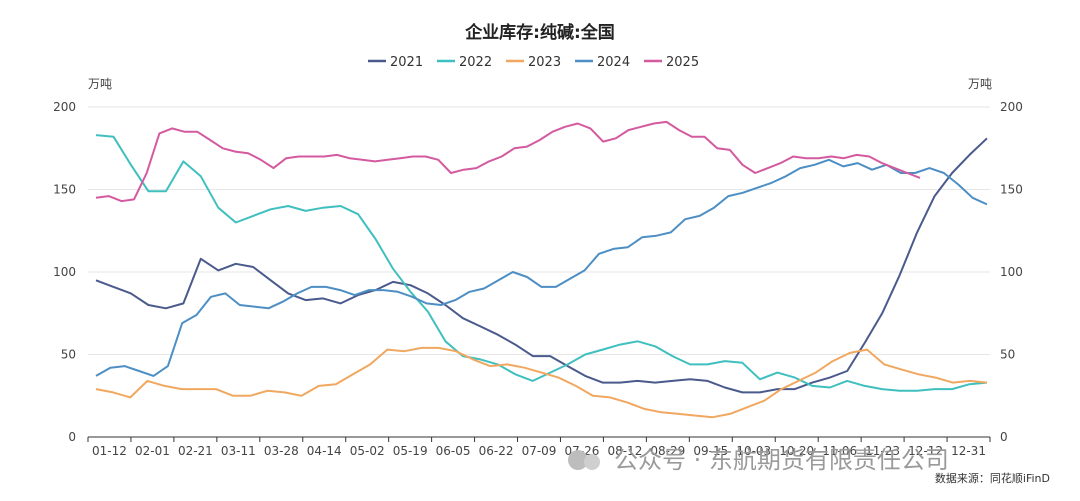 This screenshot has height=501, width=1080. What do you see at coordinates (410, 451) in the screenshot?
I see `x-tick-label-05-19: 05-19` at bounding box center [410, 451].